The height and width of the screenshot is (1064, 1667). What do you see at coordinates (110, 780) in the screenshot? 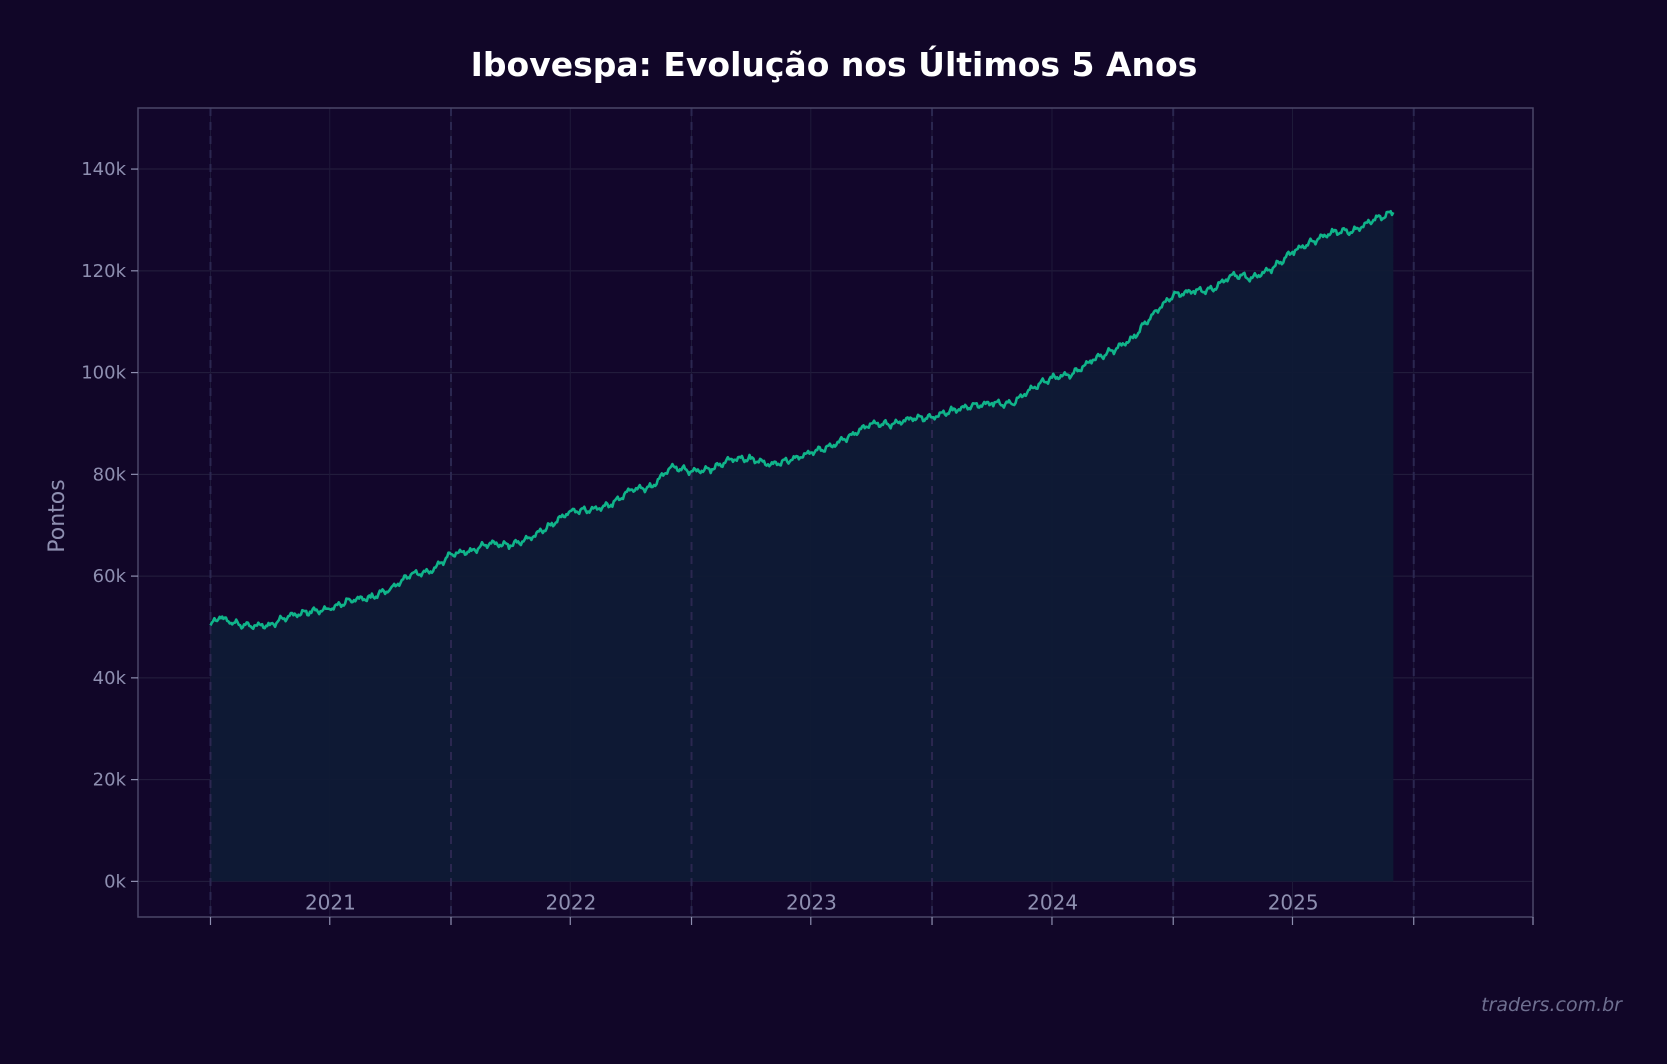
I see `y-tick-label: 20k` at bounding box center [110, 780].